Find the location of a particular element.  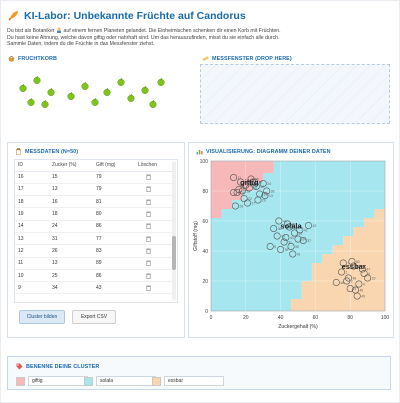

data-panel-label: MESSDATEN (N=50) is located at coordinates (46, 151).